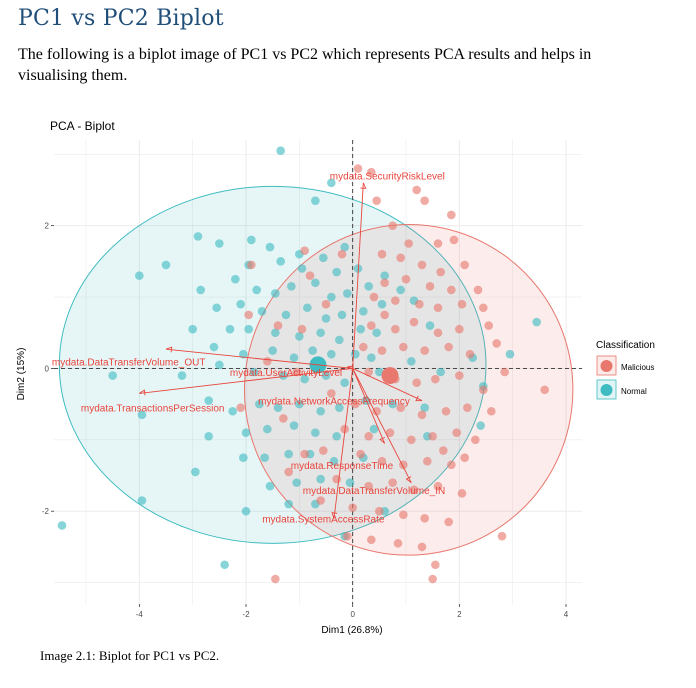  Describe the element at coordinates (352, 614) in the screenshot. I see `x-tick-label: 0` at that location.